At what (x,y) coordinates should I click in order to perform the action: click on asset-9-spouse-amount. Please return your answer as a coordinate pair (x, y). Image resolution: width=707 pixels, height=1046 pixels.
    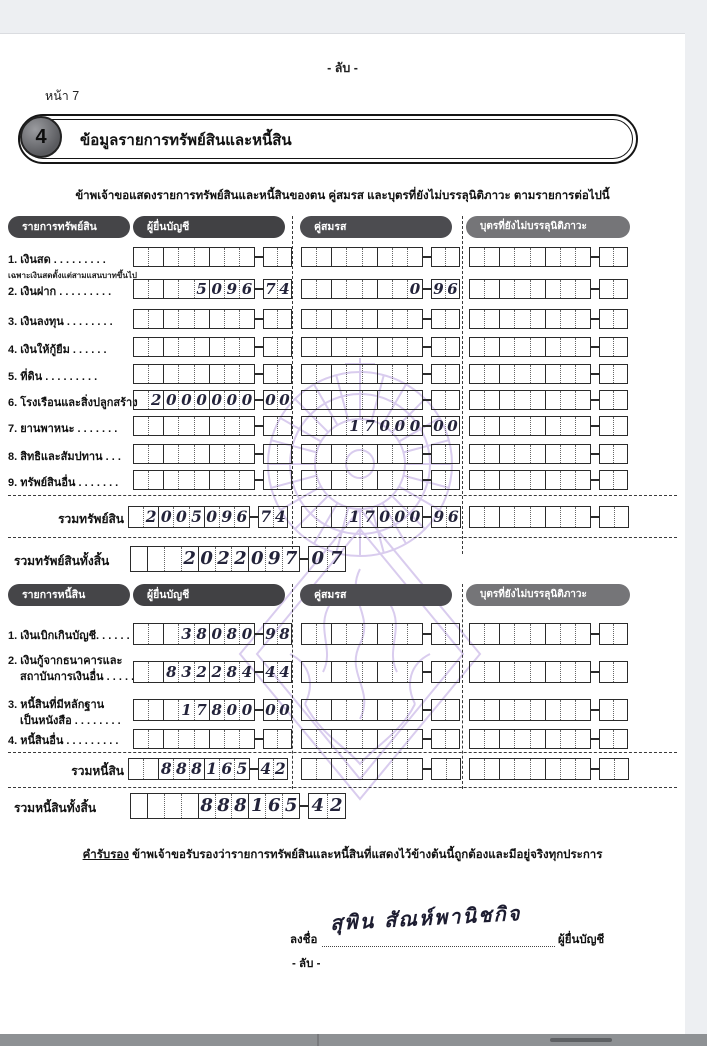
    Looking at the image, I should click on (362, 480).